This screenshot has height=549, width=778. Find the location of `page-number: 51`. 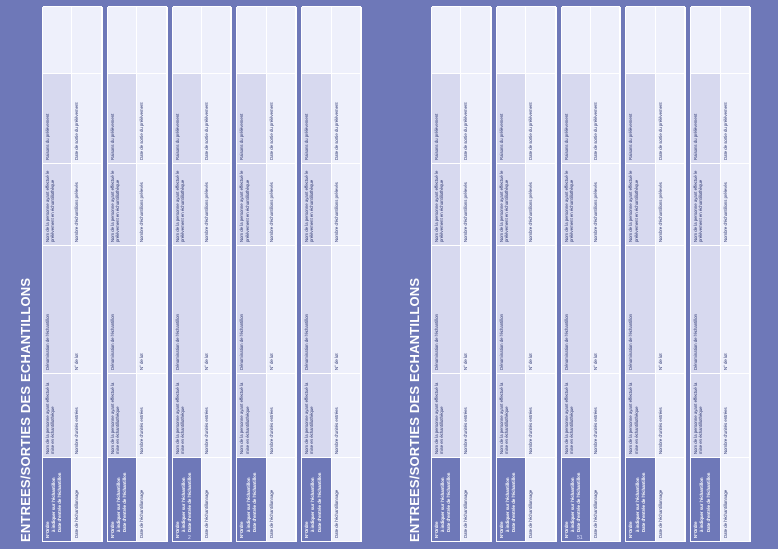

page-number: 51 is located at coordinates (580, 538).